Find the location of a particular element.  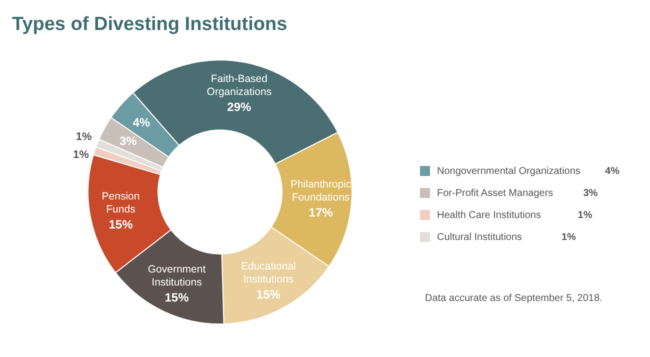

slice-label: Educational Institutions is located at coordinates (268, 273).